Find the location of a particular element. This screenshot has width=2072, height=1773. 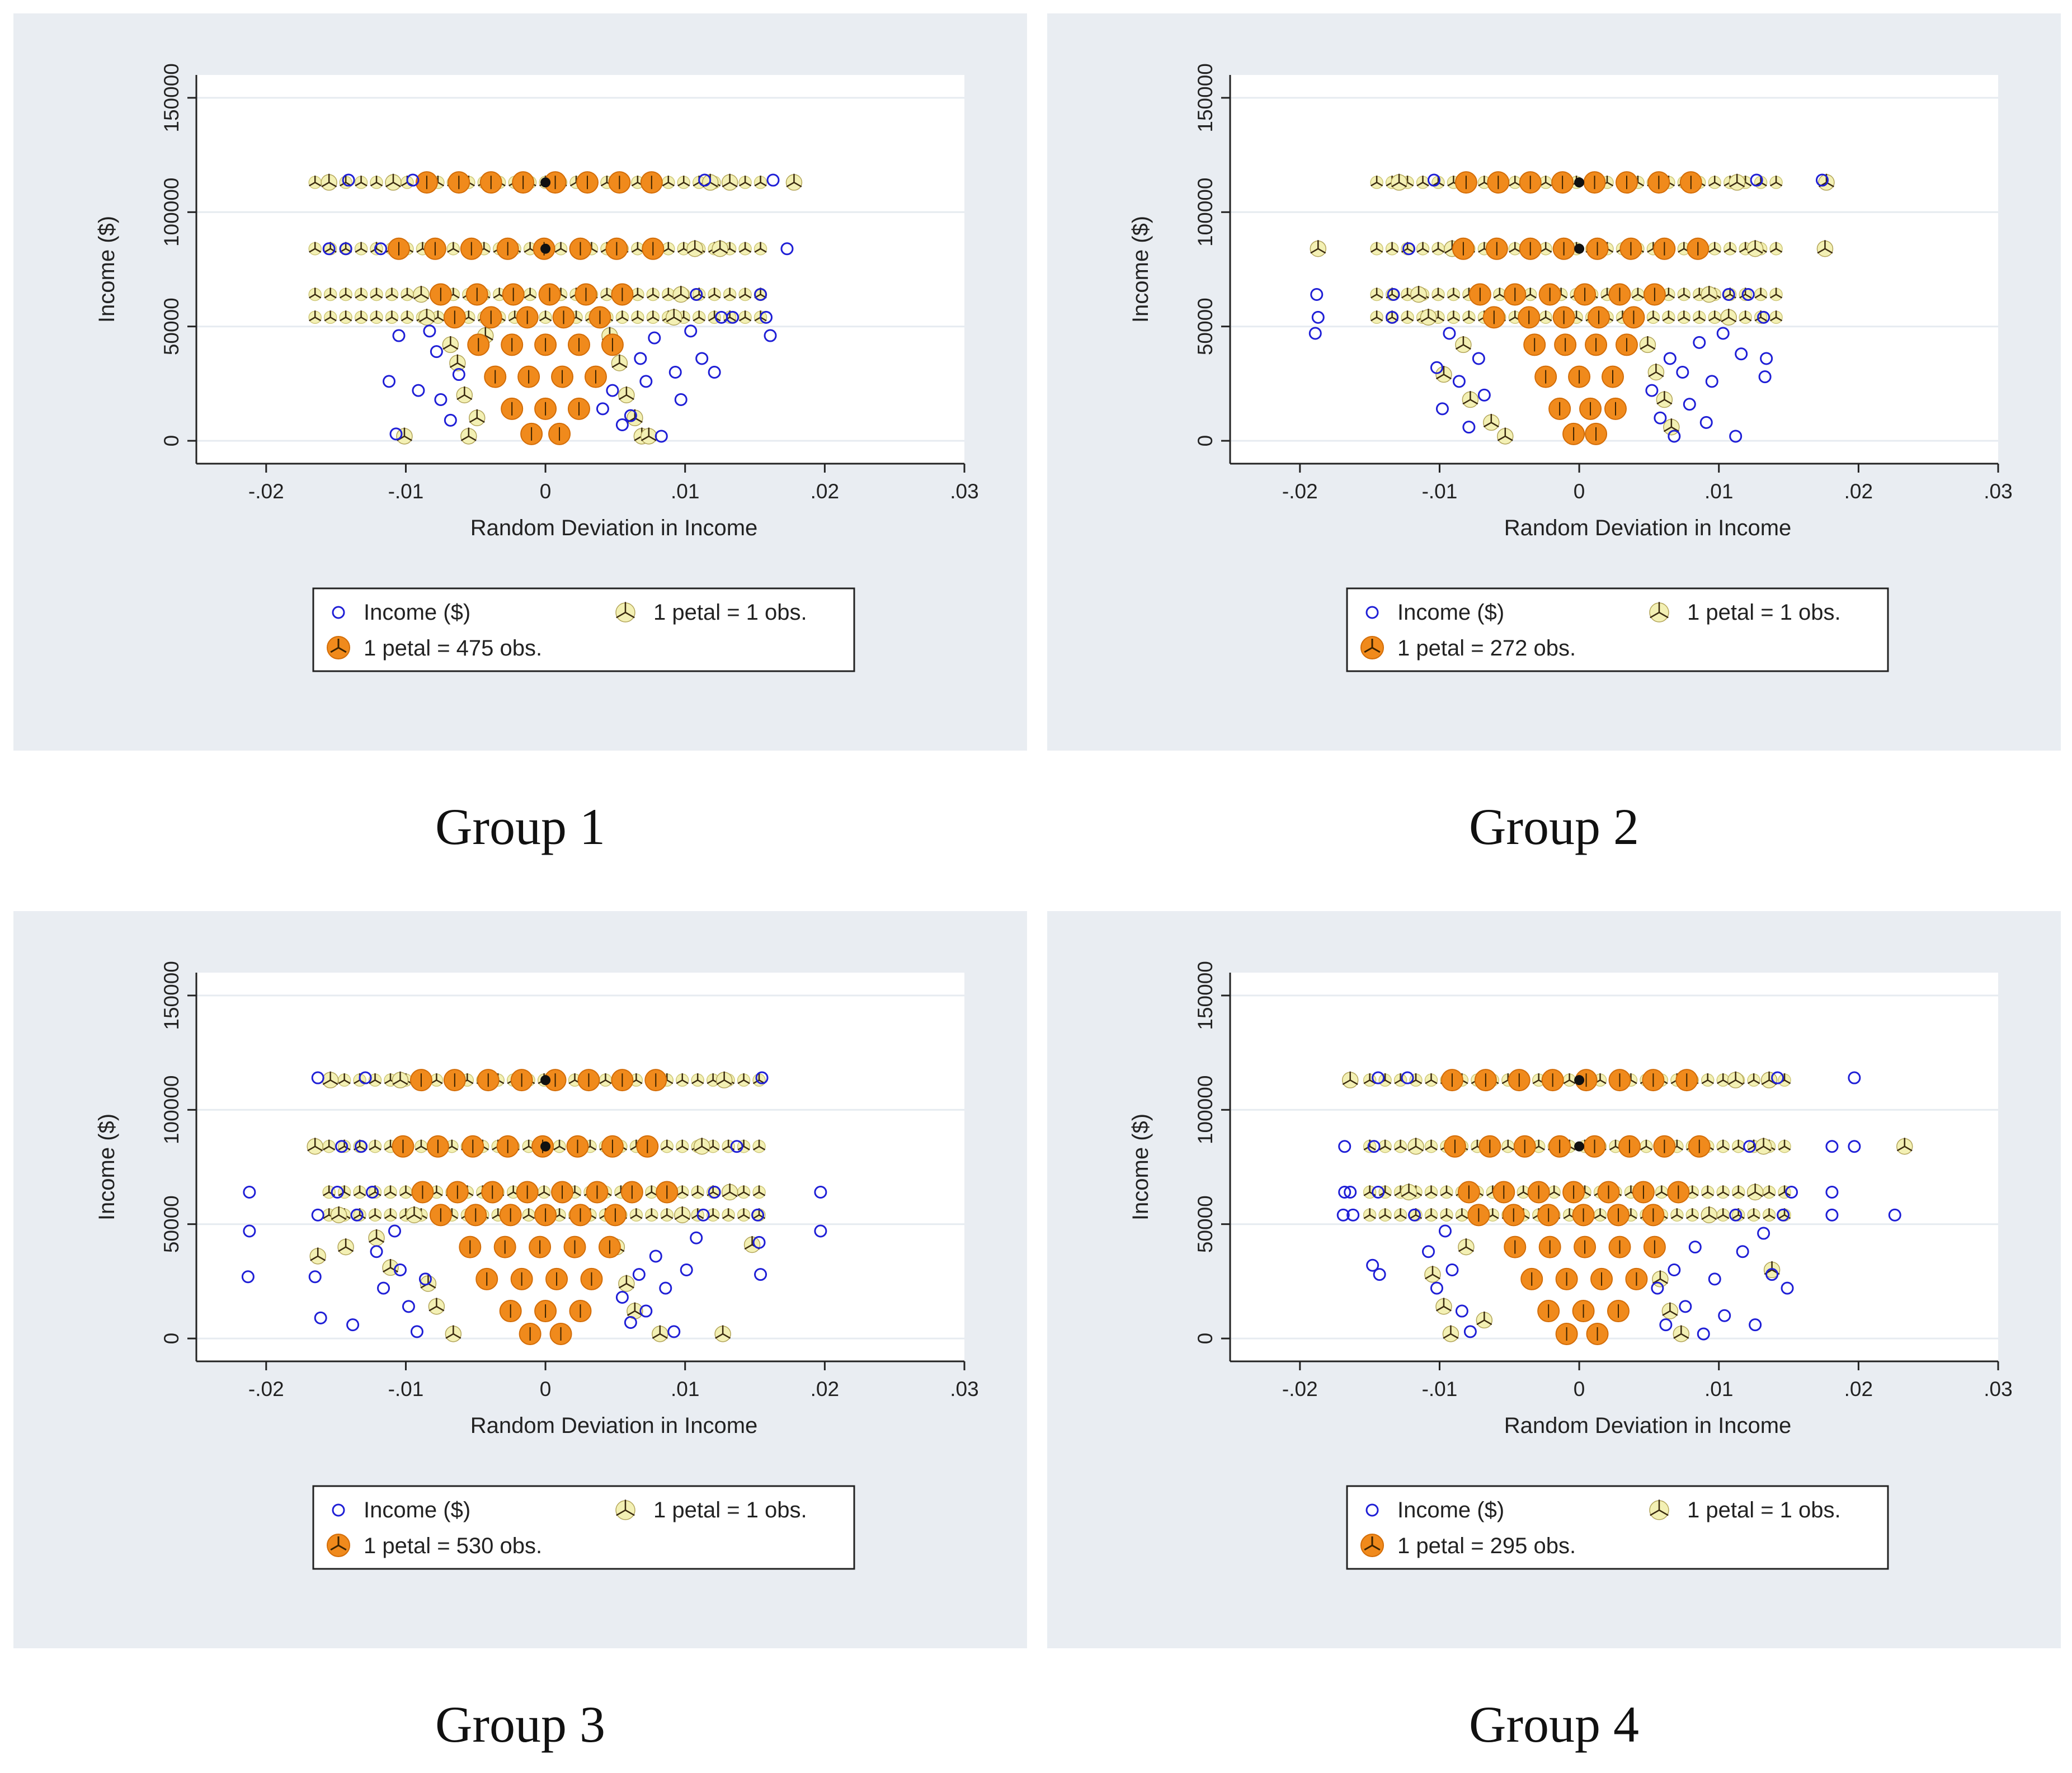

legend-large-petal-label: 1 petal = 272 obs. is located at coordinates (1486, 648).